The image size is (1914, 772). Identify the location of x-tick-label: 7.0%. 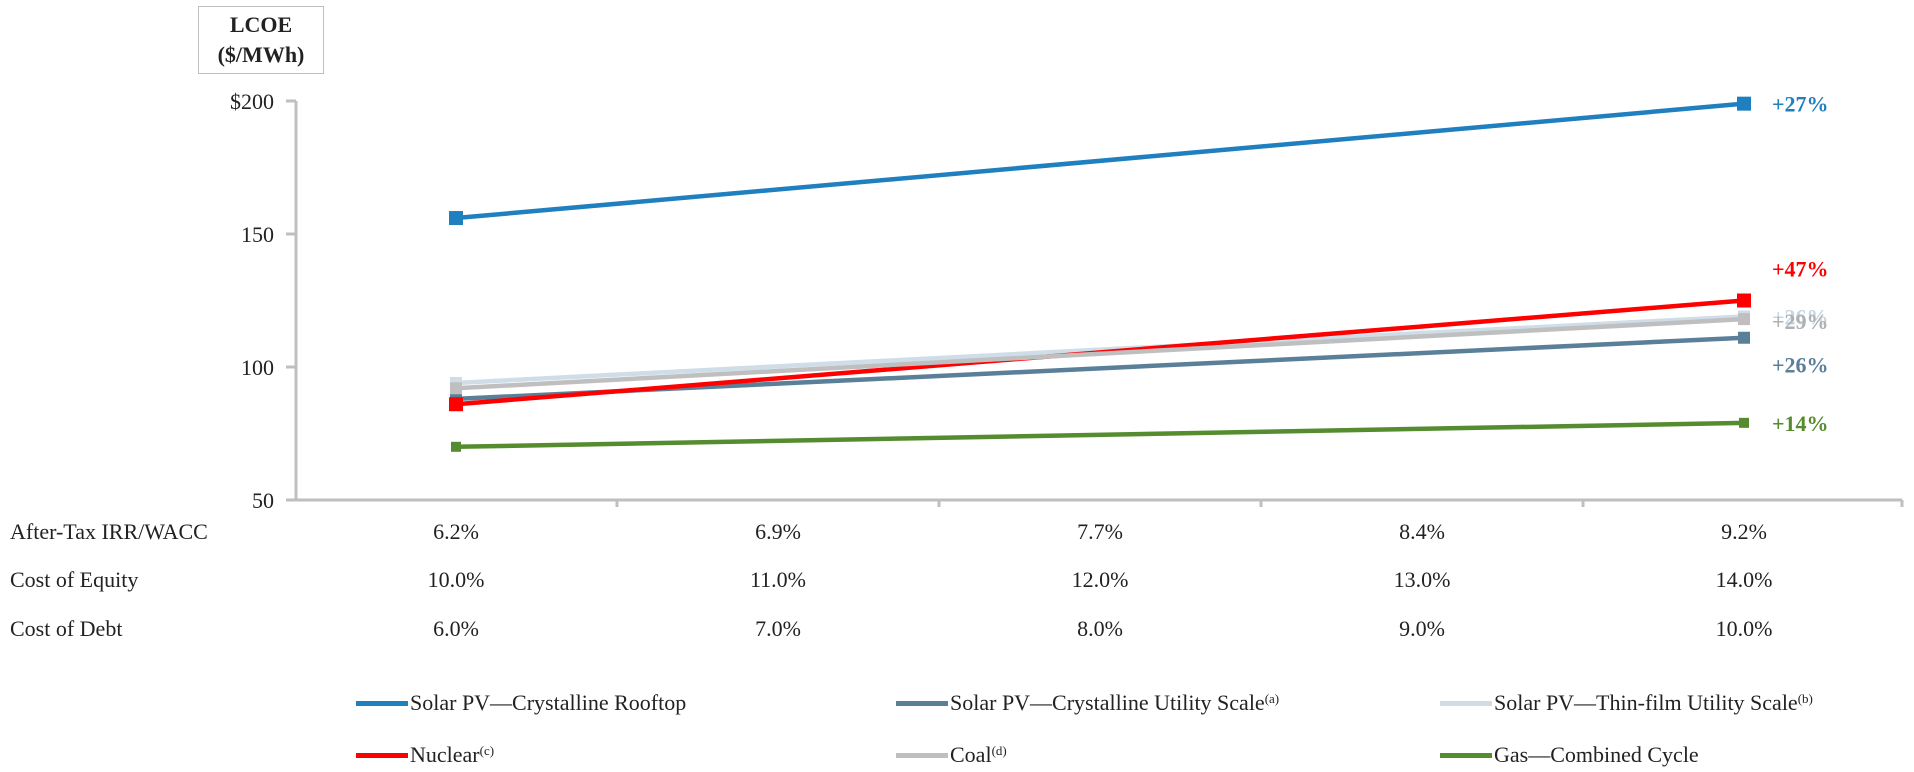
(778, 628).